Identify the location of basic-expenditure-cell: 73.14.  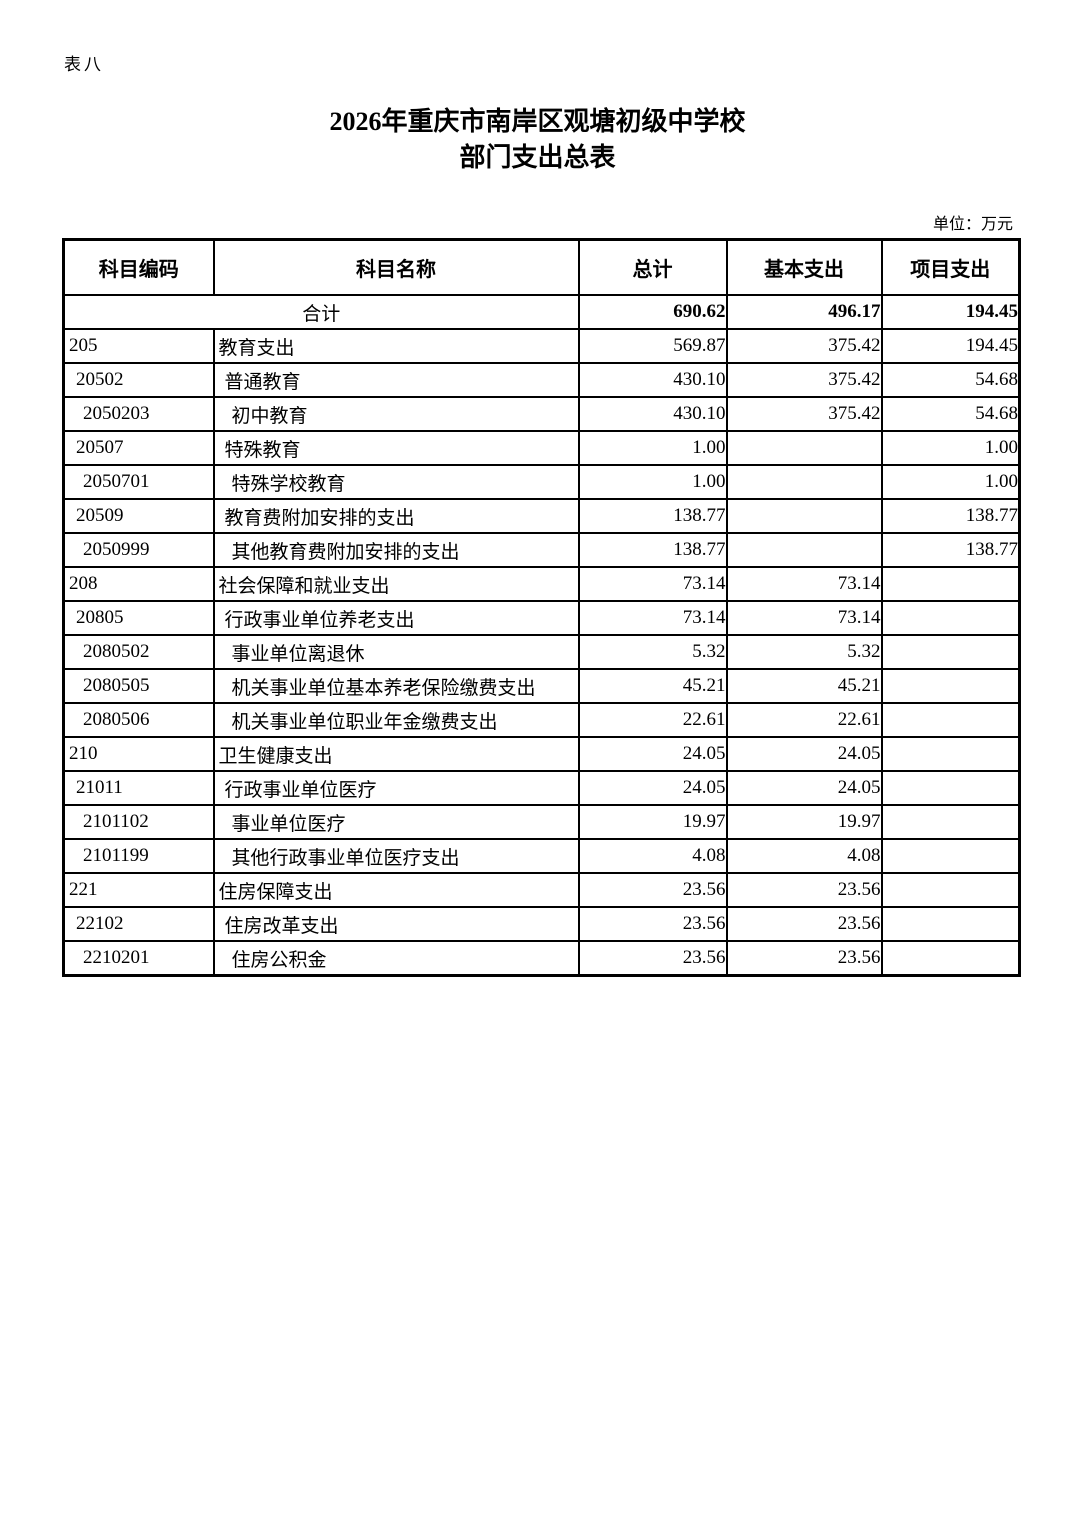
(804, 618).